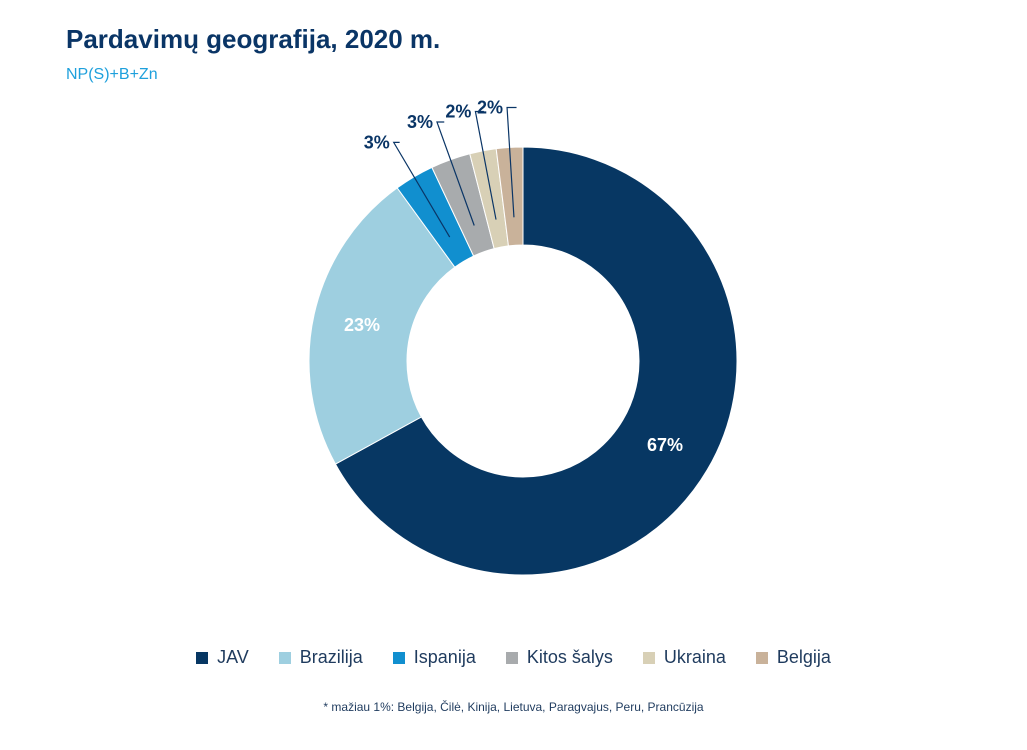 This screenshot has height=750, width=1027. I want to click on slice-label-0: 67%, so click(665, 445).